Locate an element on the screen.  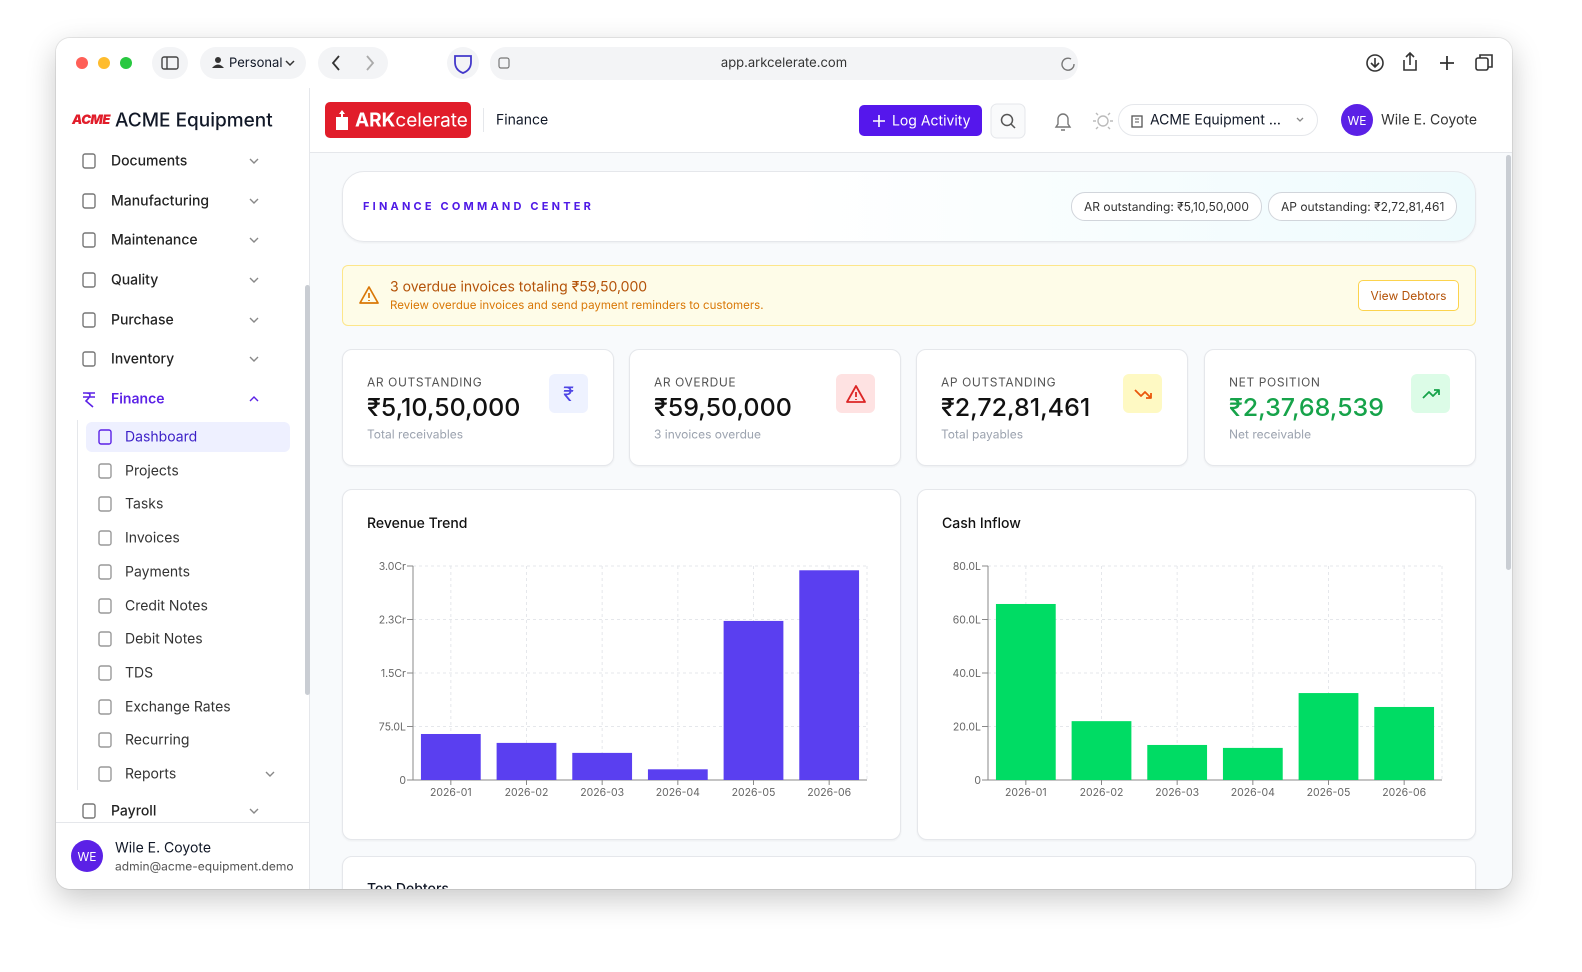
x-tick-label: 2026-03 is located at coordinates (602, 792).